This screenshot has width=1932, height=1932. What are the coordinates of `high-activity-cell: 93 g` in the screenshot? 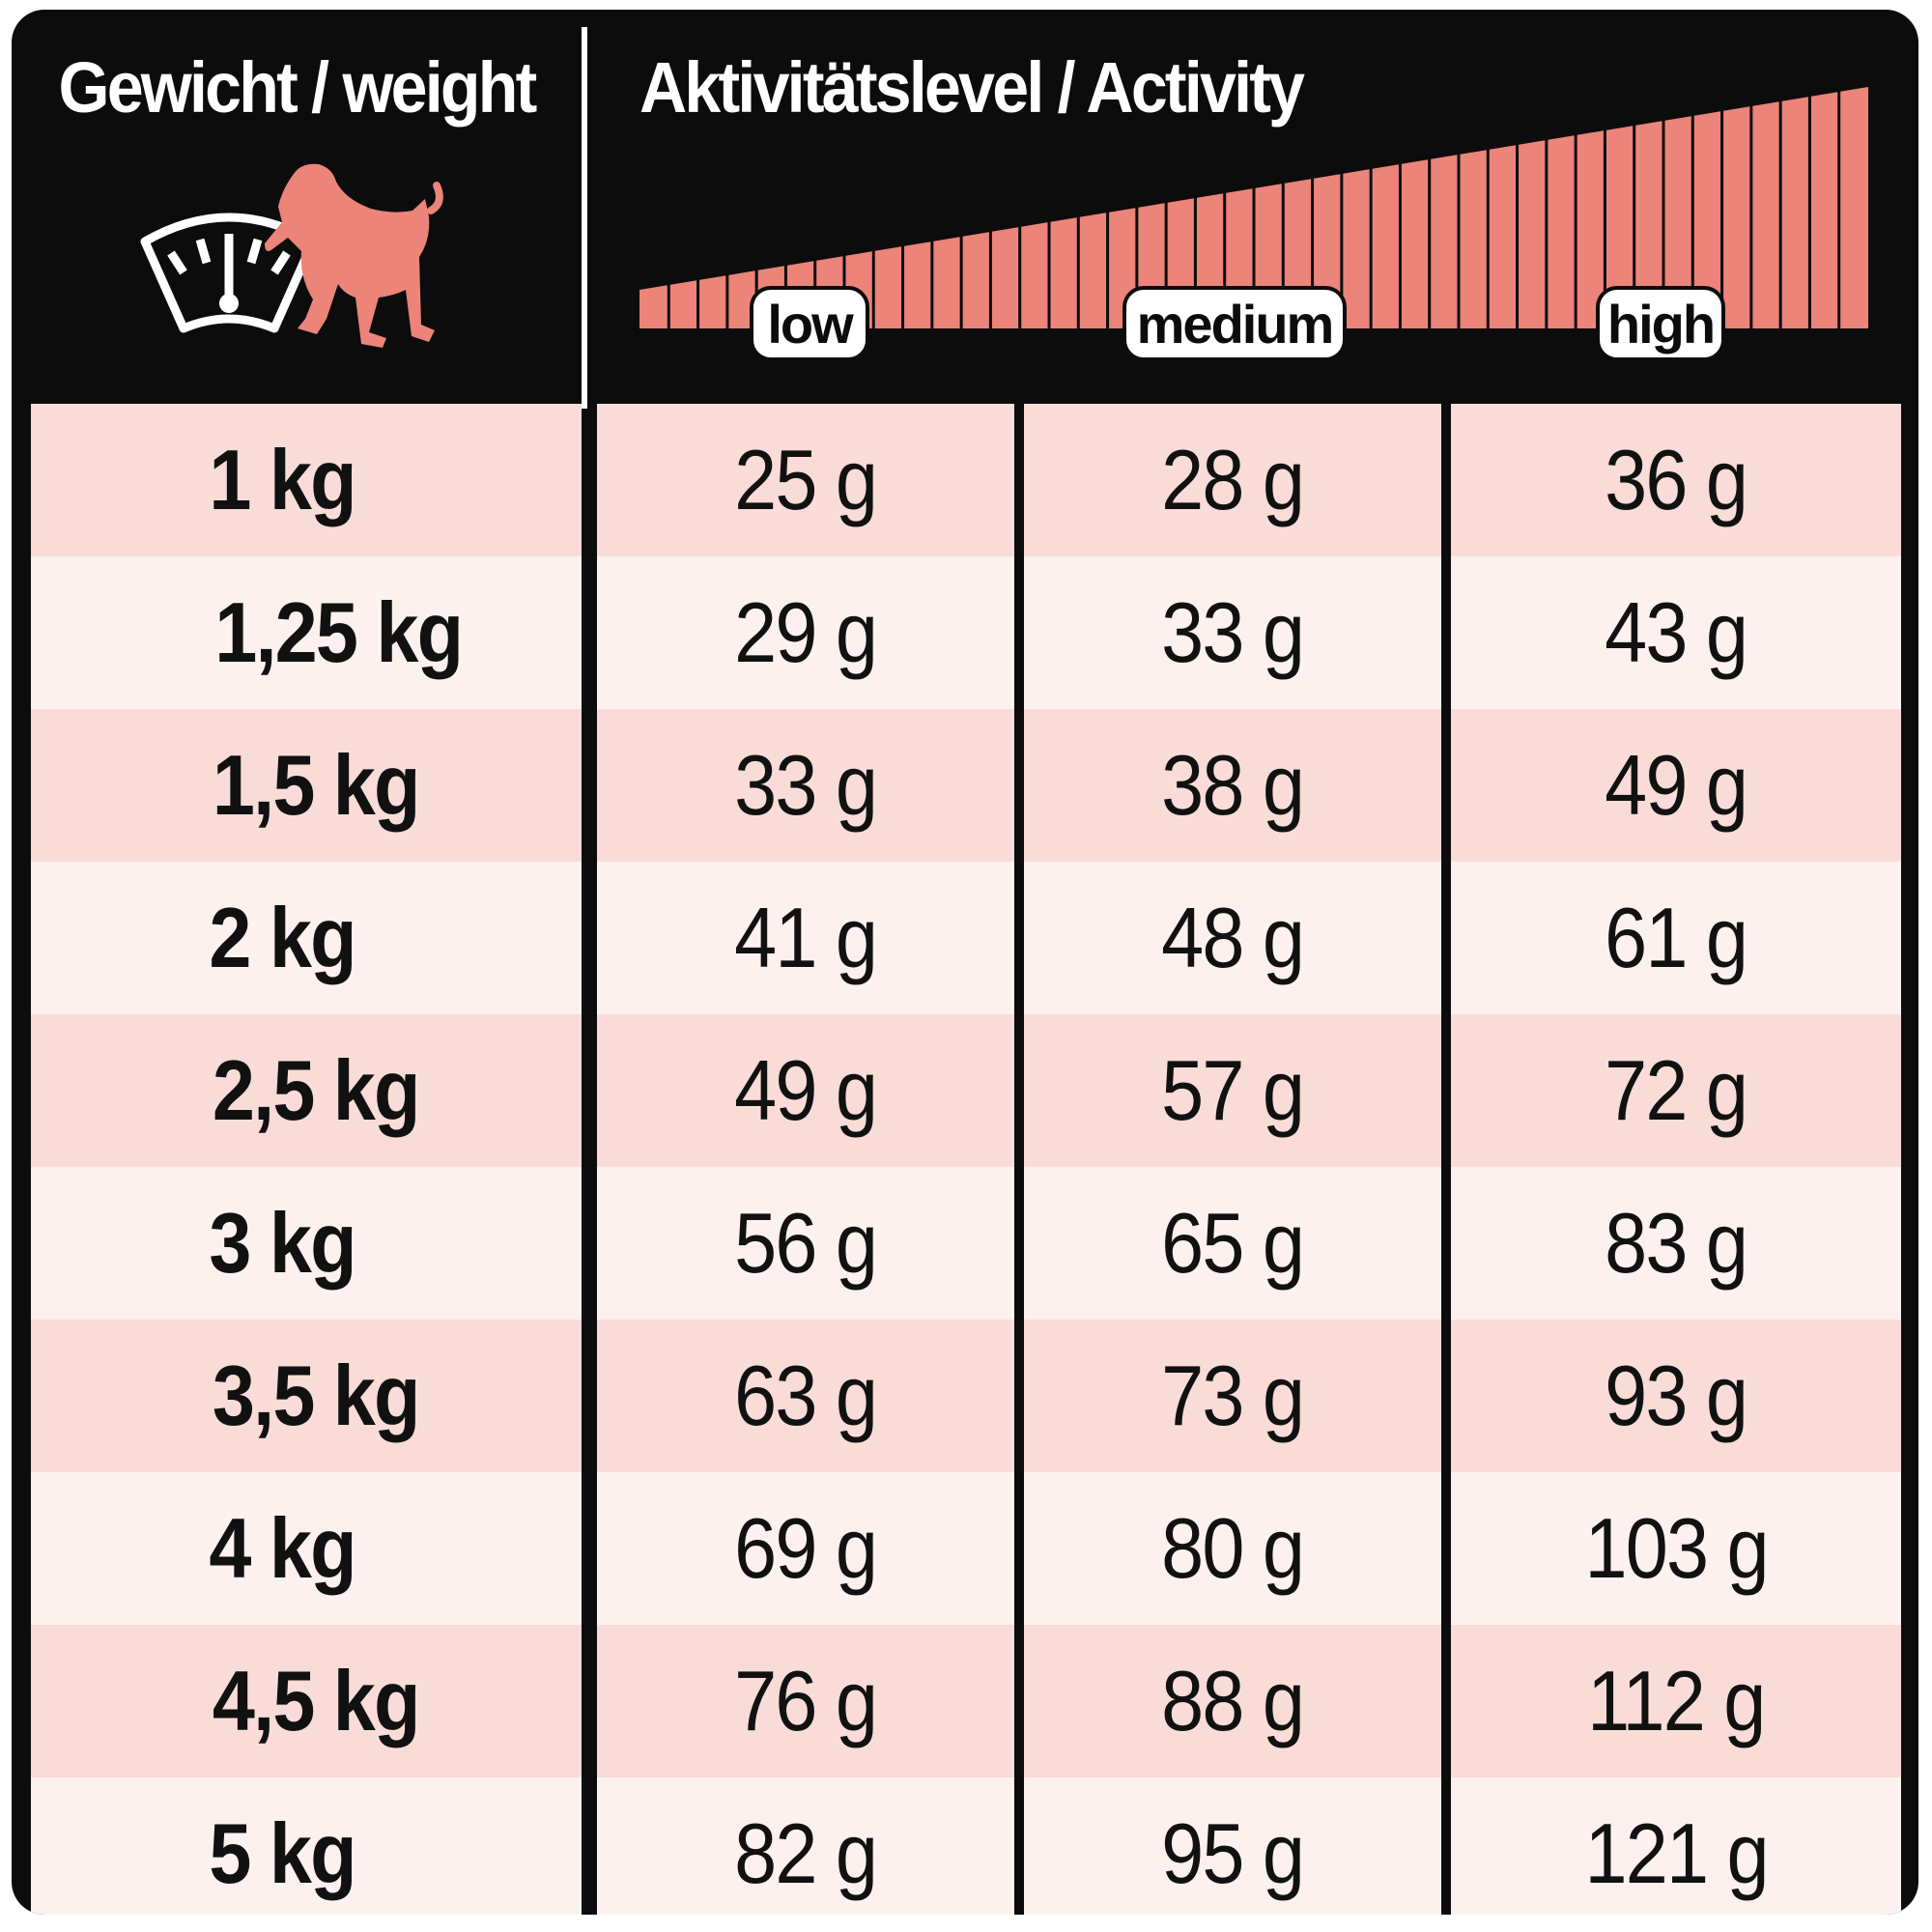 It's located at (1676, 1396).